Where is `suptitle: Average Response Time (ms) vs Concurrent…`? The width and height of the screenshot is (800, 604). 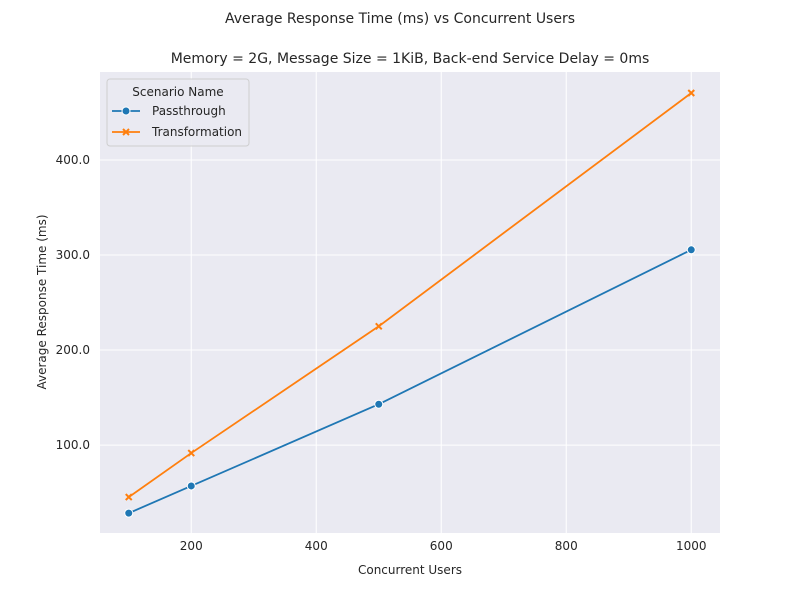 suptitle: Average Response Time (ms) vs Concurrent… is located at coordinates (400, 19).